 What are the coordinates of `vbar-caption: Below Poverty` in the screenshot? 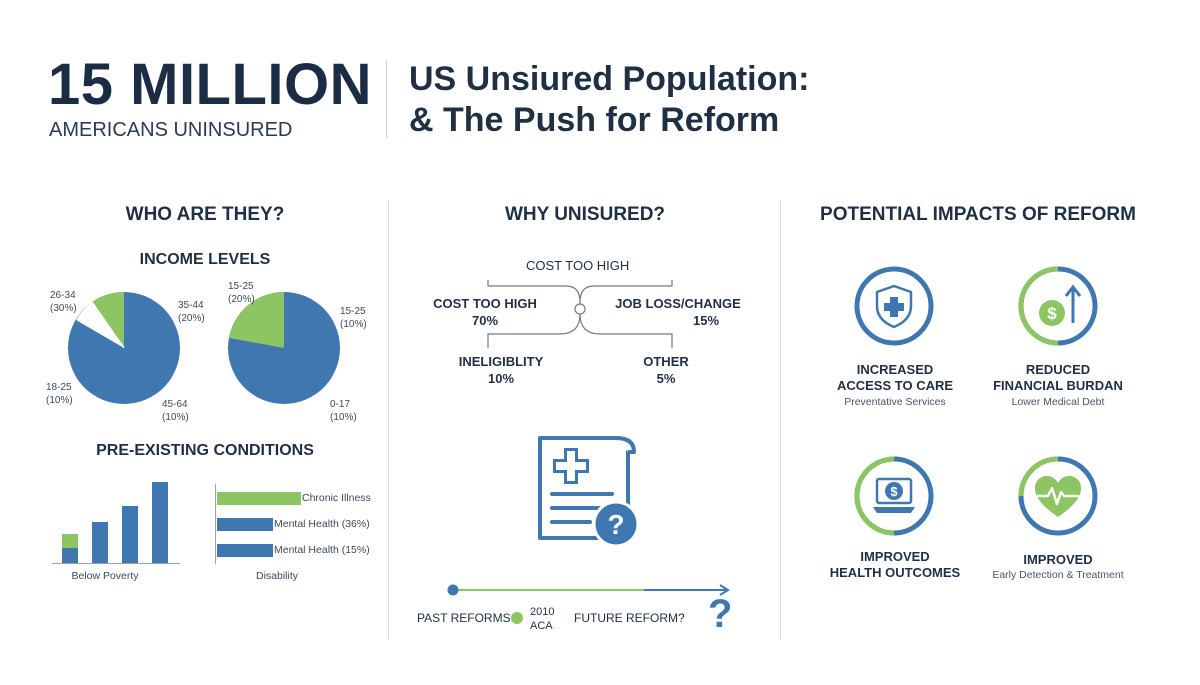 It's located at (105, 576).